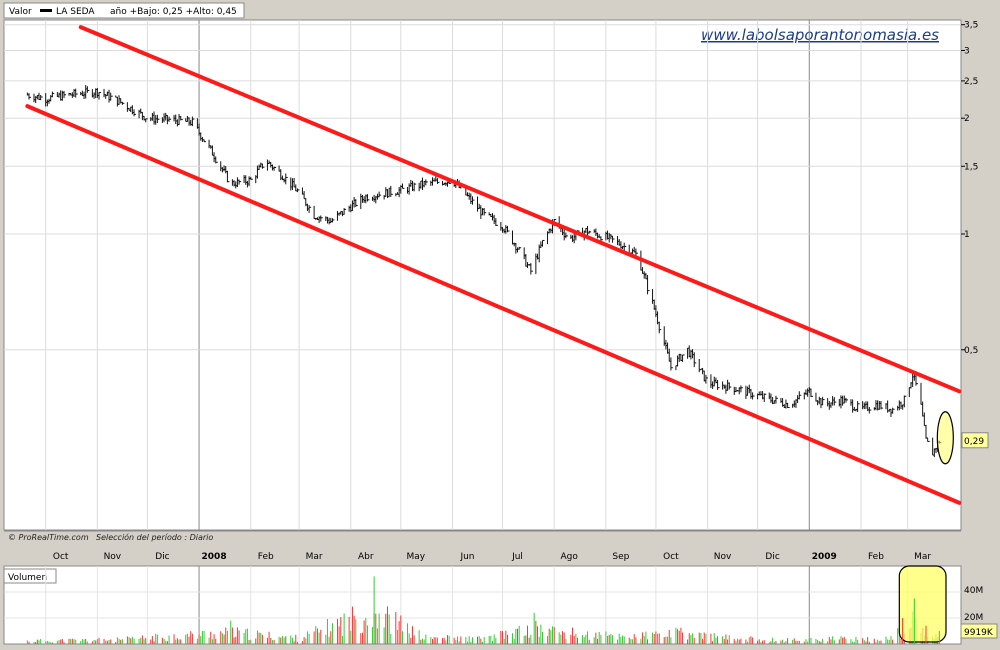 The height and width of the screenshot is (650, 1000). I want to click on volume-title-box, so click(30, 576).